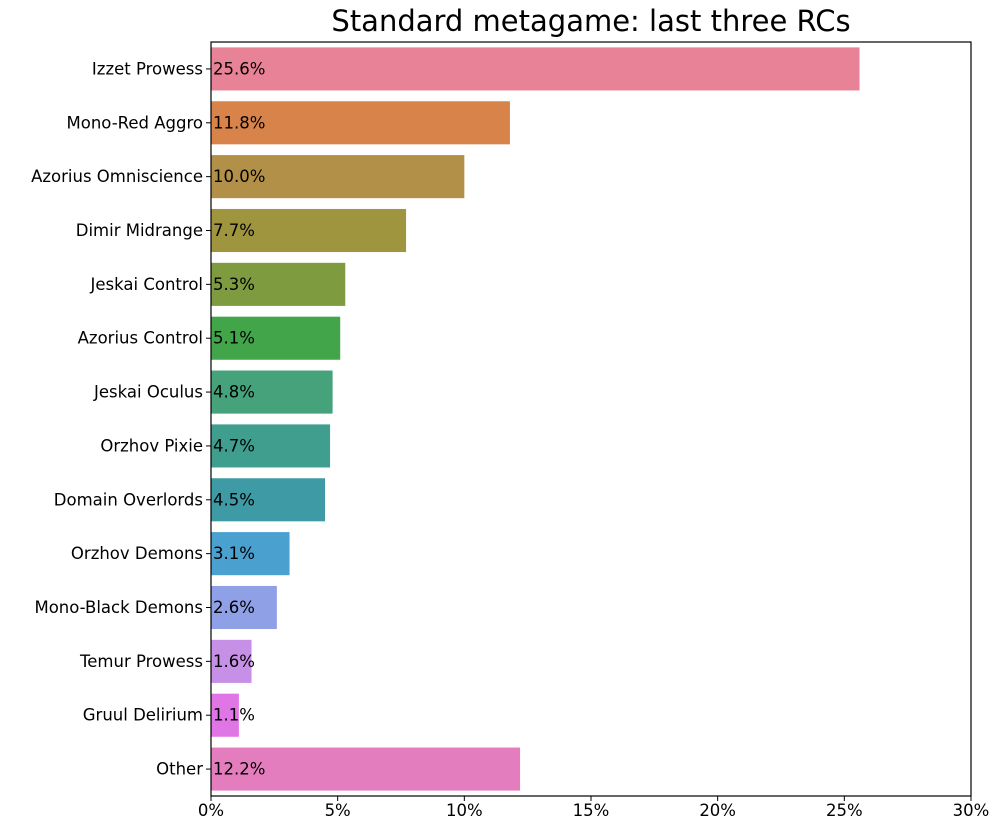 The width and height of the screenshot is (1000, 831). I want to click on value-label-domain-overlords: 4.5%, so click(234, 499).